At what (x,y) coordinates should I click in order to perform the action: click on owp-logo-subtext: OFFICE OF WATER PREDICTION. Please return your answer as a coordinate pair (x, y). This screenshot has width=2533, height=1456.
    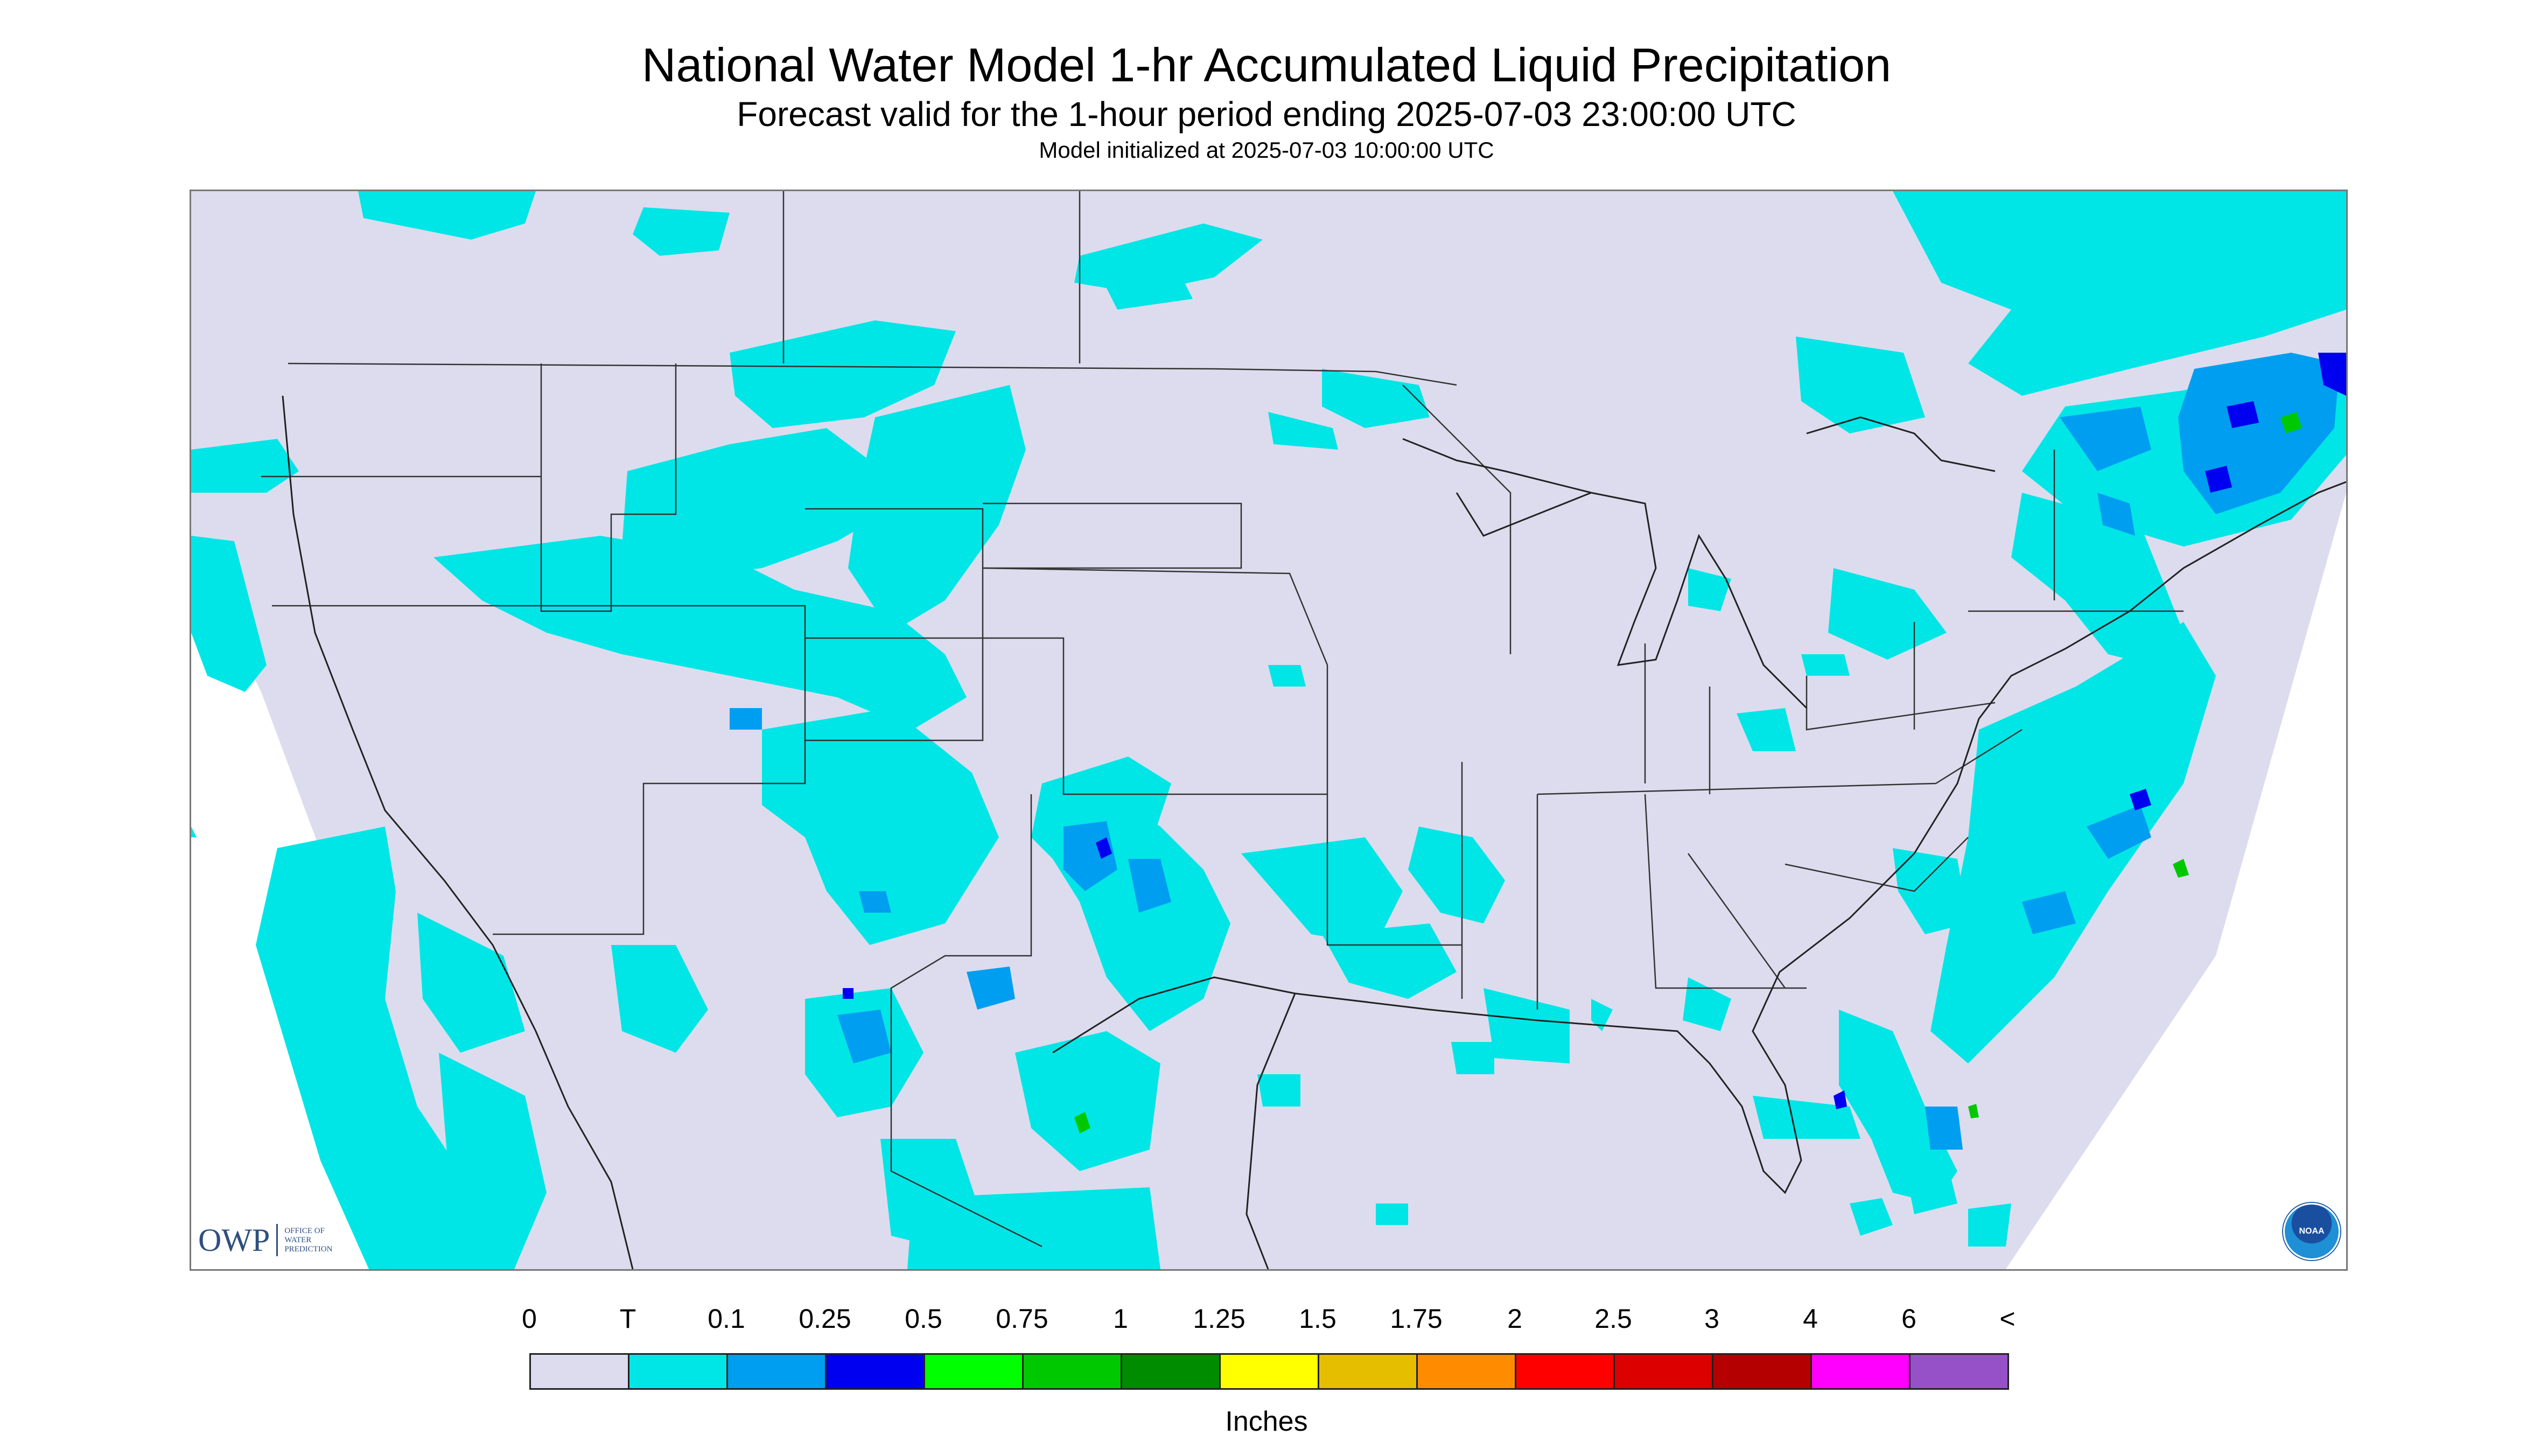
    Looking at the image, I should click on (308, 1240).